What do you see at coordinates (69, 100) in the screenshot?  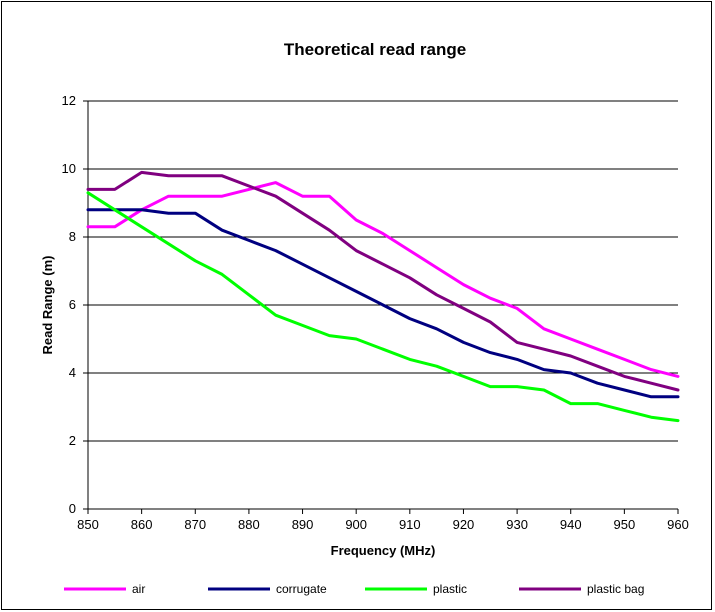 I see `y-tick-label-12: 12` at bounding box center [69, 100].